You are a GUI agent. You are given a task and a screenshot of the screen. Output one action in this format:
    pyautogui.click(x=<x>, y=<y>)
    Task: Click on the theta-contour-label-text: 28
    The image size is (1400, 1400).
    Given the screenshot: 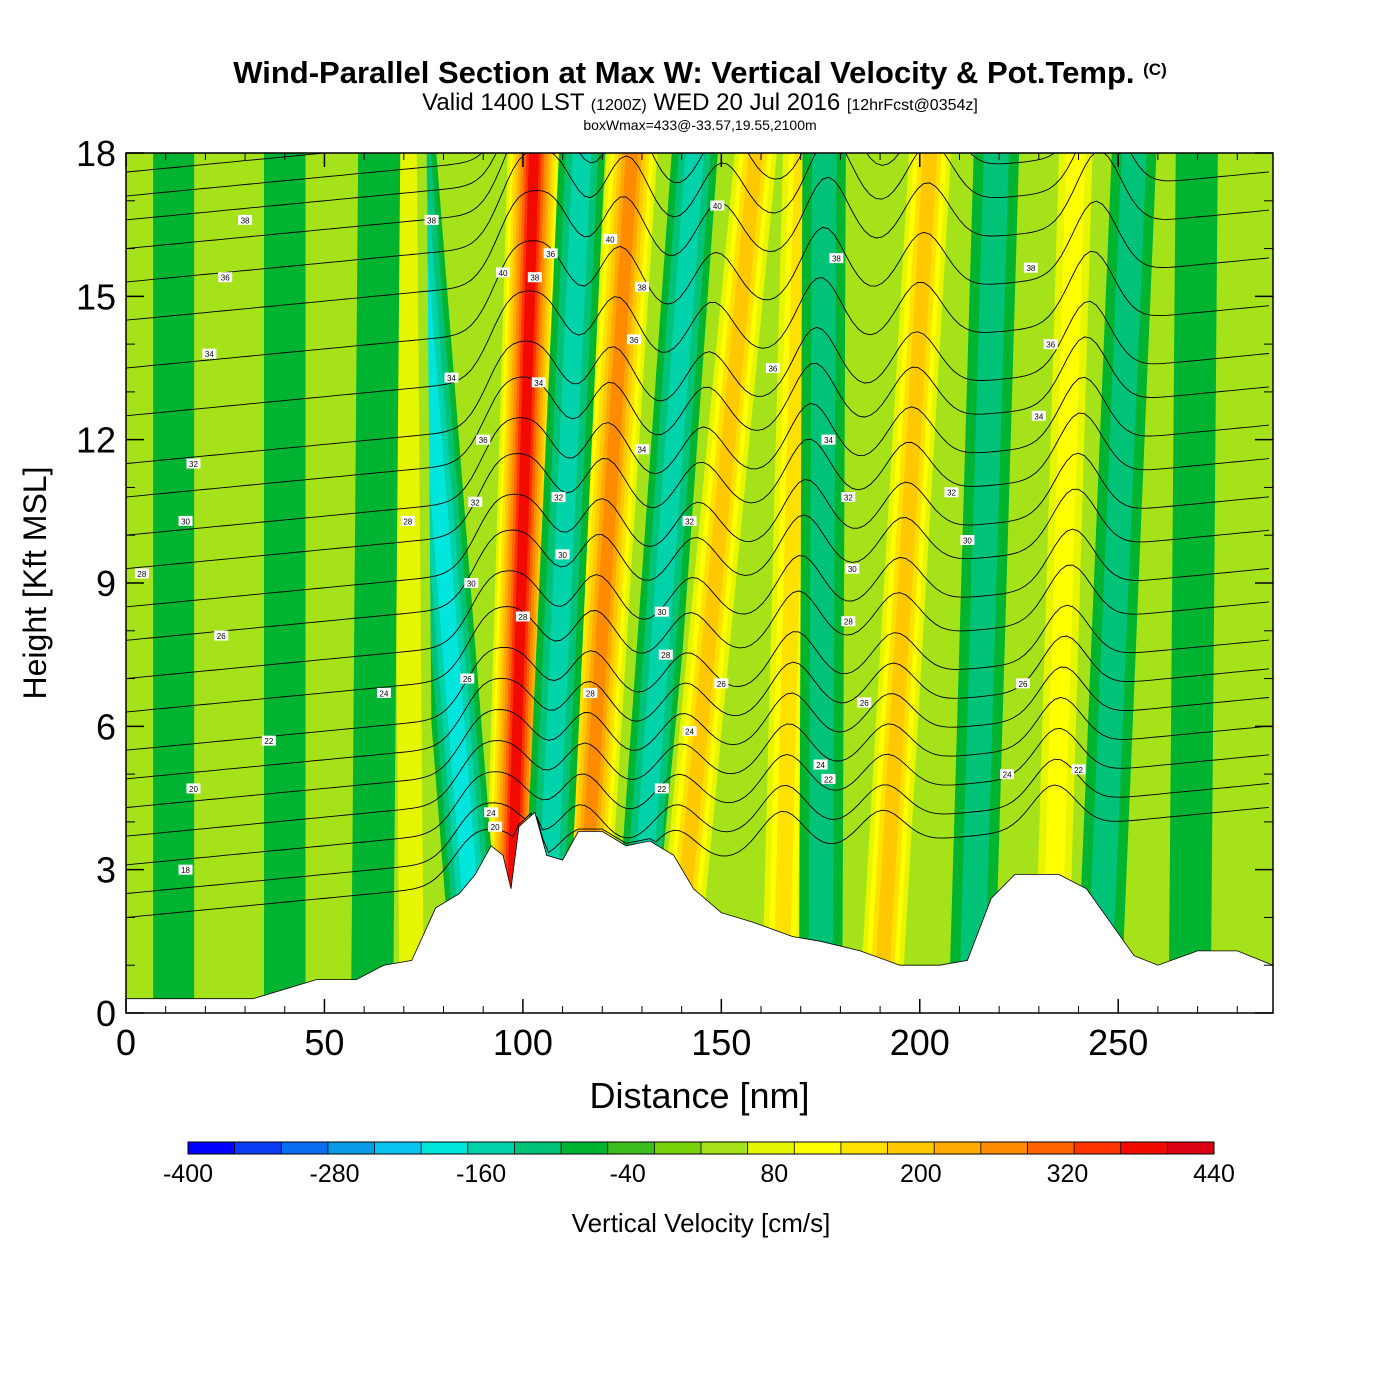 What is the action you would take?
    pyautogui.click(x=407, y=521)
    